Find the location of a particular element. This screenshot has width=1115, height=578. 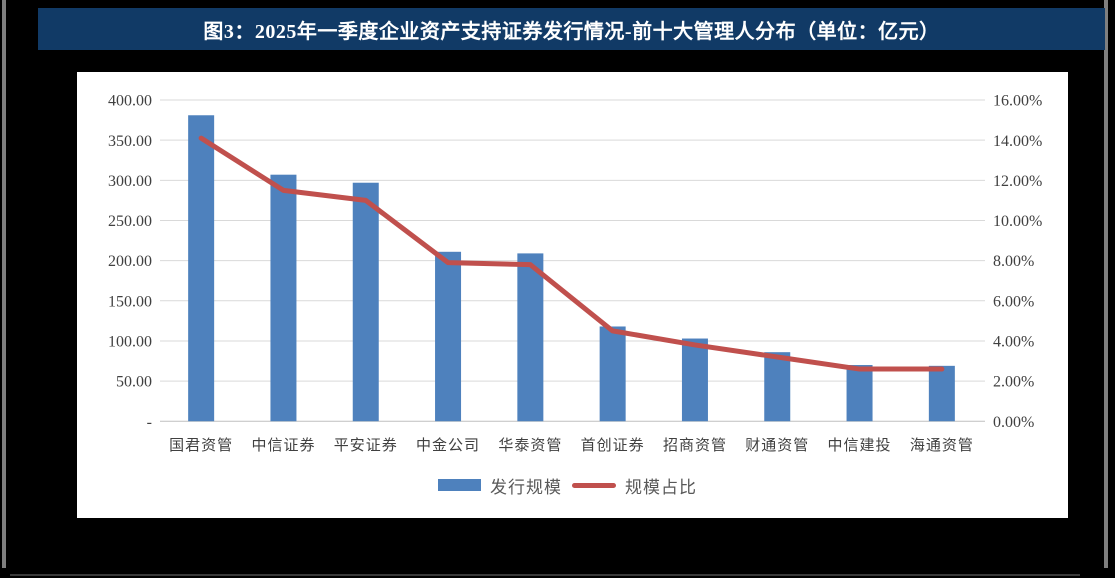

right-axis-tick-label: 12.00% is located at coordinates (1017, 181).